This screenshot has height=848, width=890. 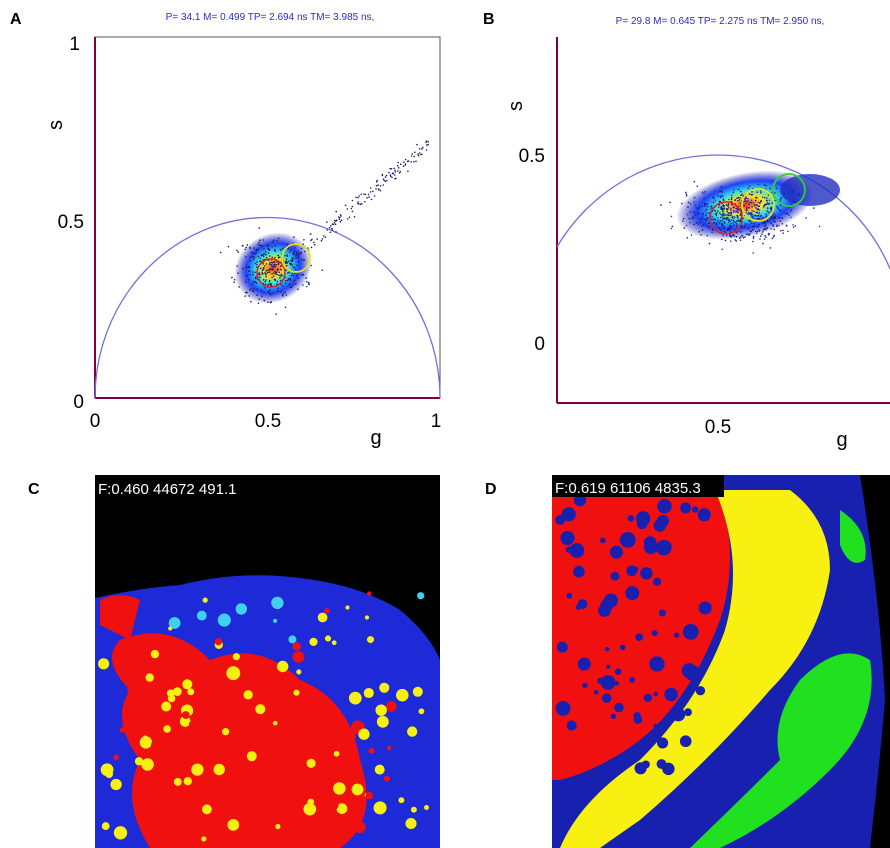 I want to click on phasor-cloud, so click(x=324, y=228).